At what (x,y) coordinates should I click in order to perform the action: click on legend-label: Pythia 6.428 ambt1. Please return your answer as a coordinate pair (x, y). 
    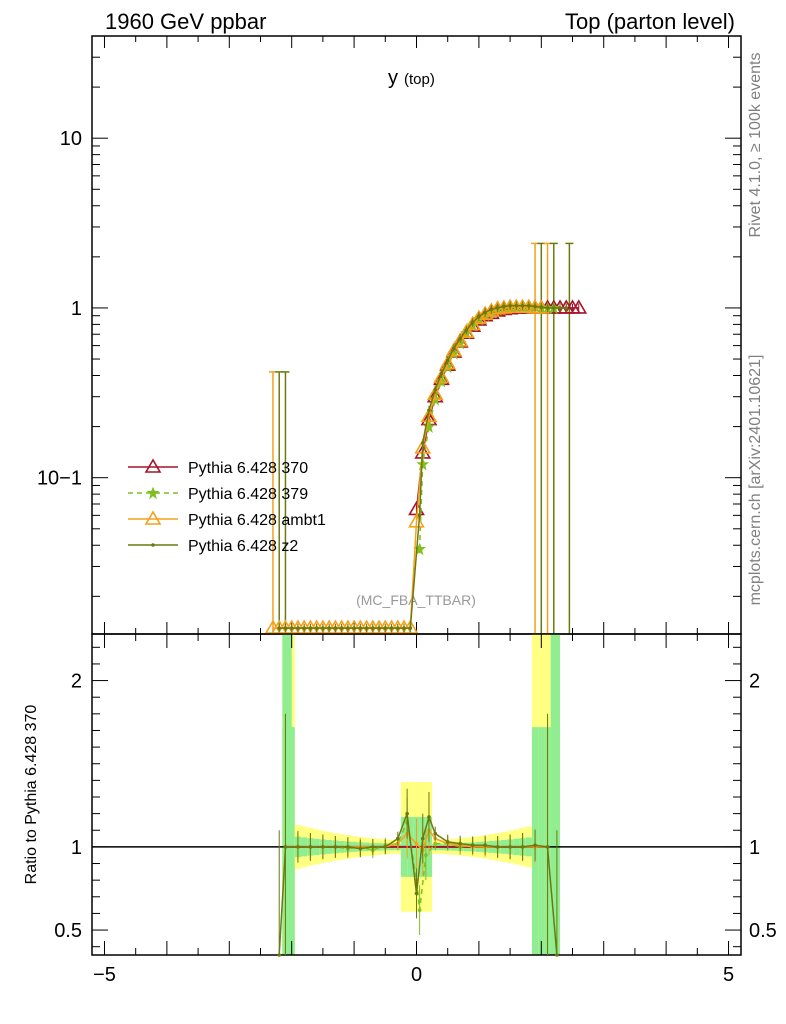
    Looking at the image, I should click on (257, 520).